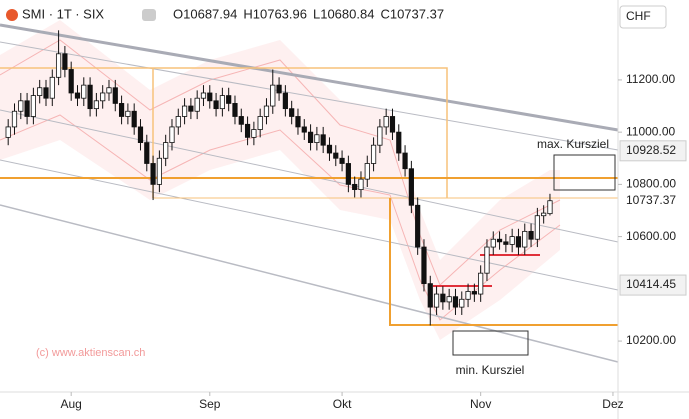 The width and height of the screenshot is (689, 419). Describe the element at coordinates (71, 404) in the screenshot. I see `x-tick-label: Aug` at that location.